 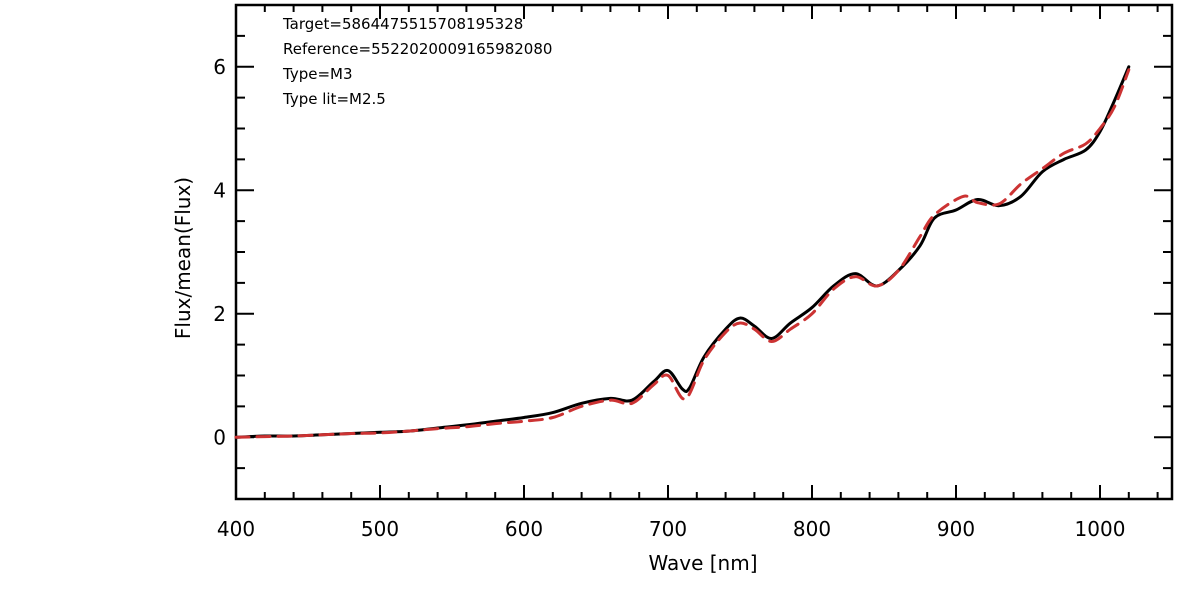 What do you see at coordinates (417, 49) in the screenshot?
I see `annotation-reference: Reference=5522020009165982080` at bounding box center [417, 49].